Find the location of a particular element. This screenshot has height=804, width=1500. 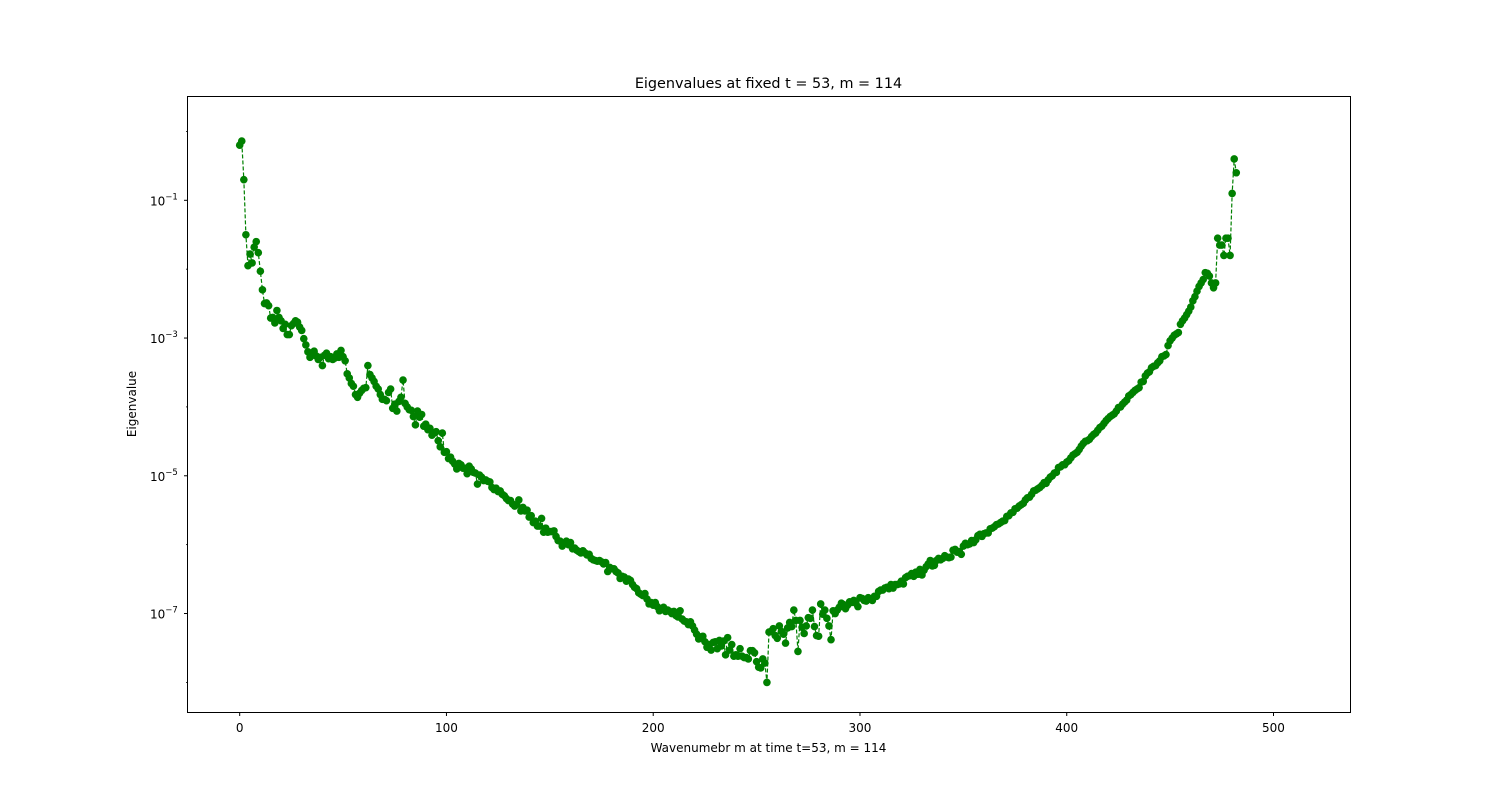

x-tick-label: 200 is located at coordinates (653, 728).